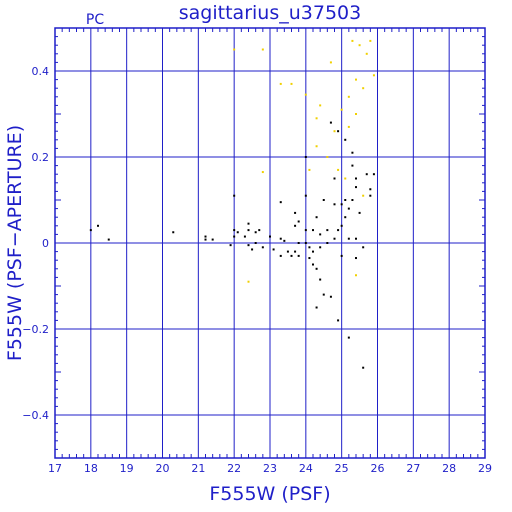  Describe the element at coordinates (485, 468) in the screenshot. I see `x-tick-label: 29` at that location.